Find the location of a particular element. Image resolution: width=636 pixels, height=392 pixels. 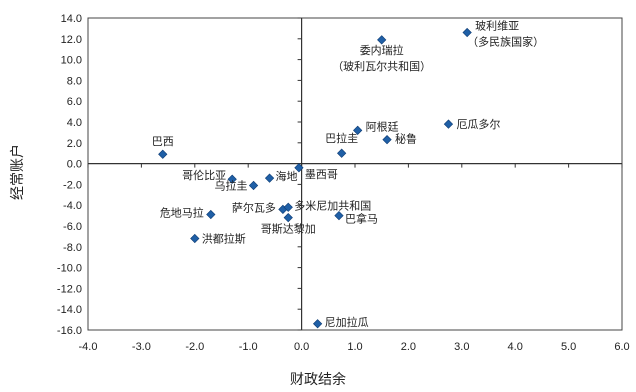

x-tick-label: -1.0 is located at coordinates (248, 347).